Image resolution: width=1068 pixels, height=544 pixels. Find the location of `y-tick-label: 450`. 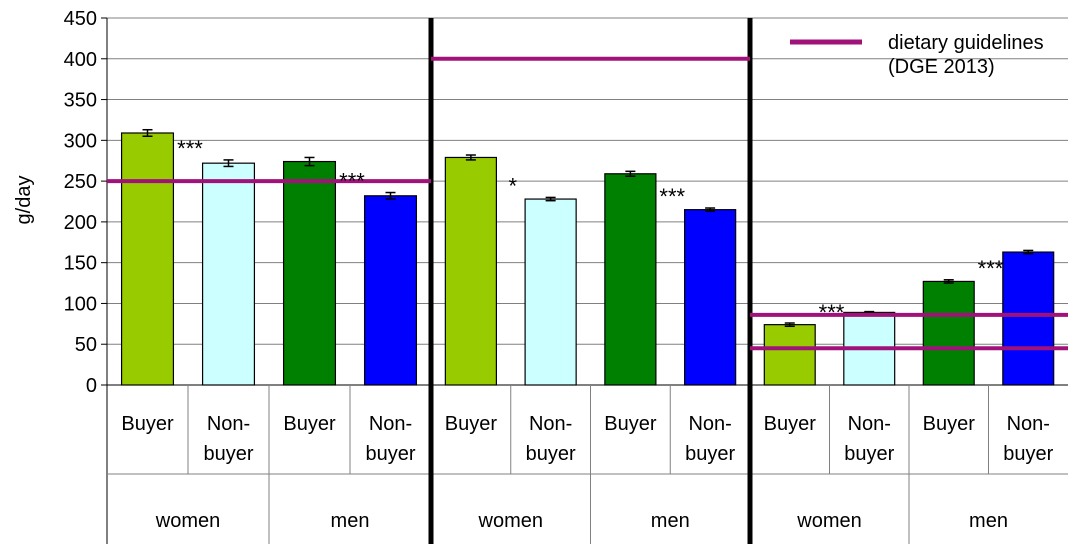

y-tick-label: 450 is located at coordinates (80, 19).